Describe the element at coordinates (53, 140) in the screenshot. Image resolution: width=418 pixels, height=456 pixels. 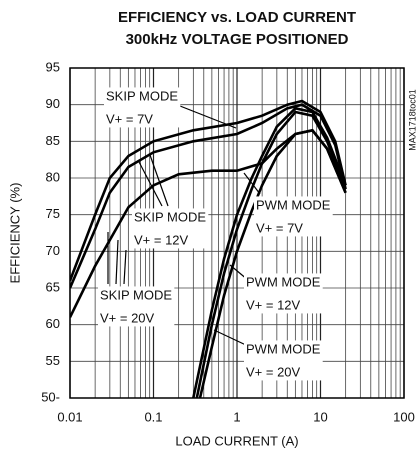
I see `y-tick-label: 85` at that location.